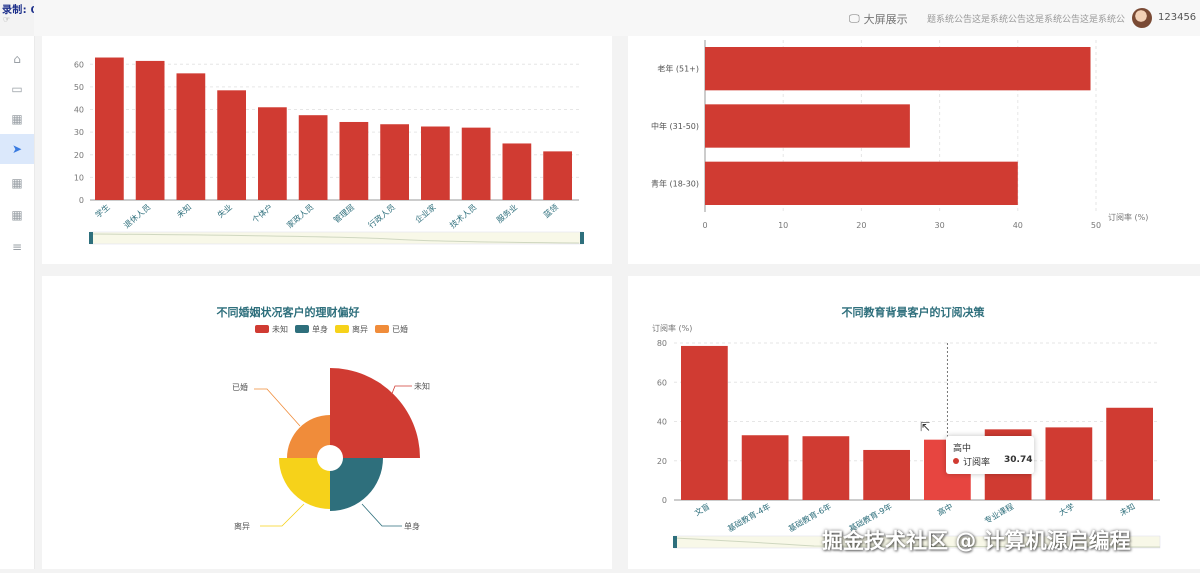  I want to click on big-screen-label: 大屏展示, so click(885, 19).